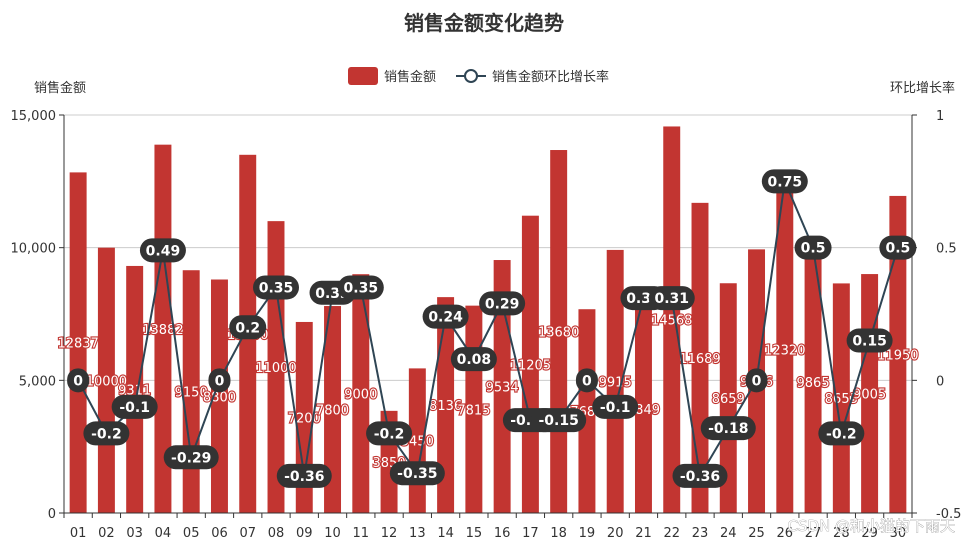 Image resolution: width=969 pixels, height=545 pixels. What do you see at coordinates (106, 533) in the screenshot?
I see `x-tick-label: 02` at bounding box center [106, 533].